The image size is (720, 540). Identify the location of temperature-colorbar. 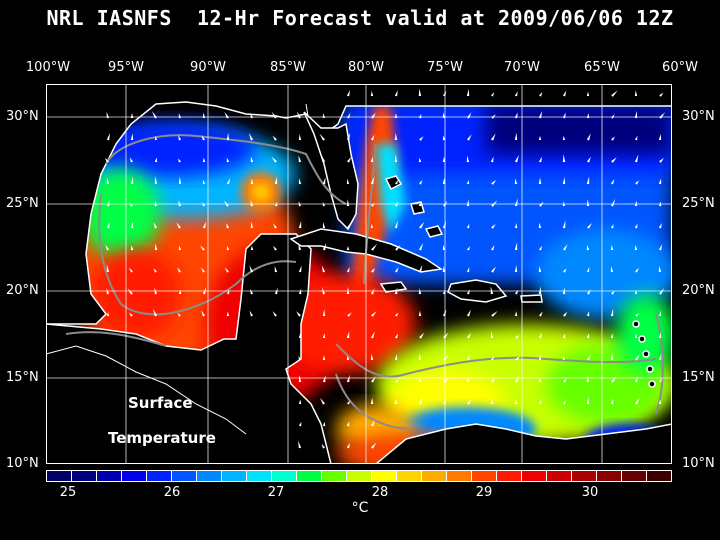
(359, 476).